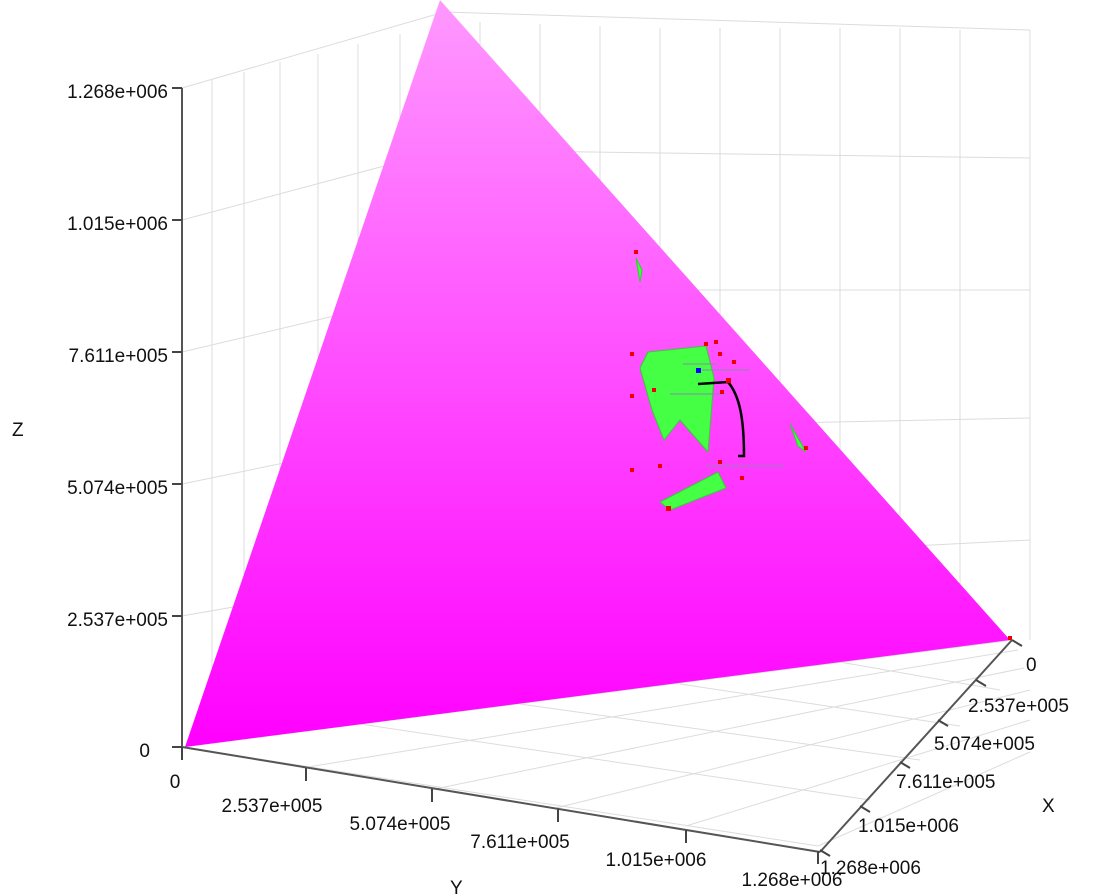  I want to click on blue-marker, so click(698, 370).